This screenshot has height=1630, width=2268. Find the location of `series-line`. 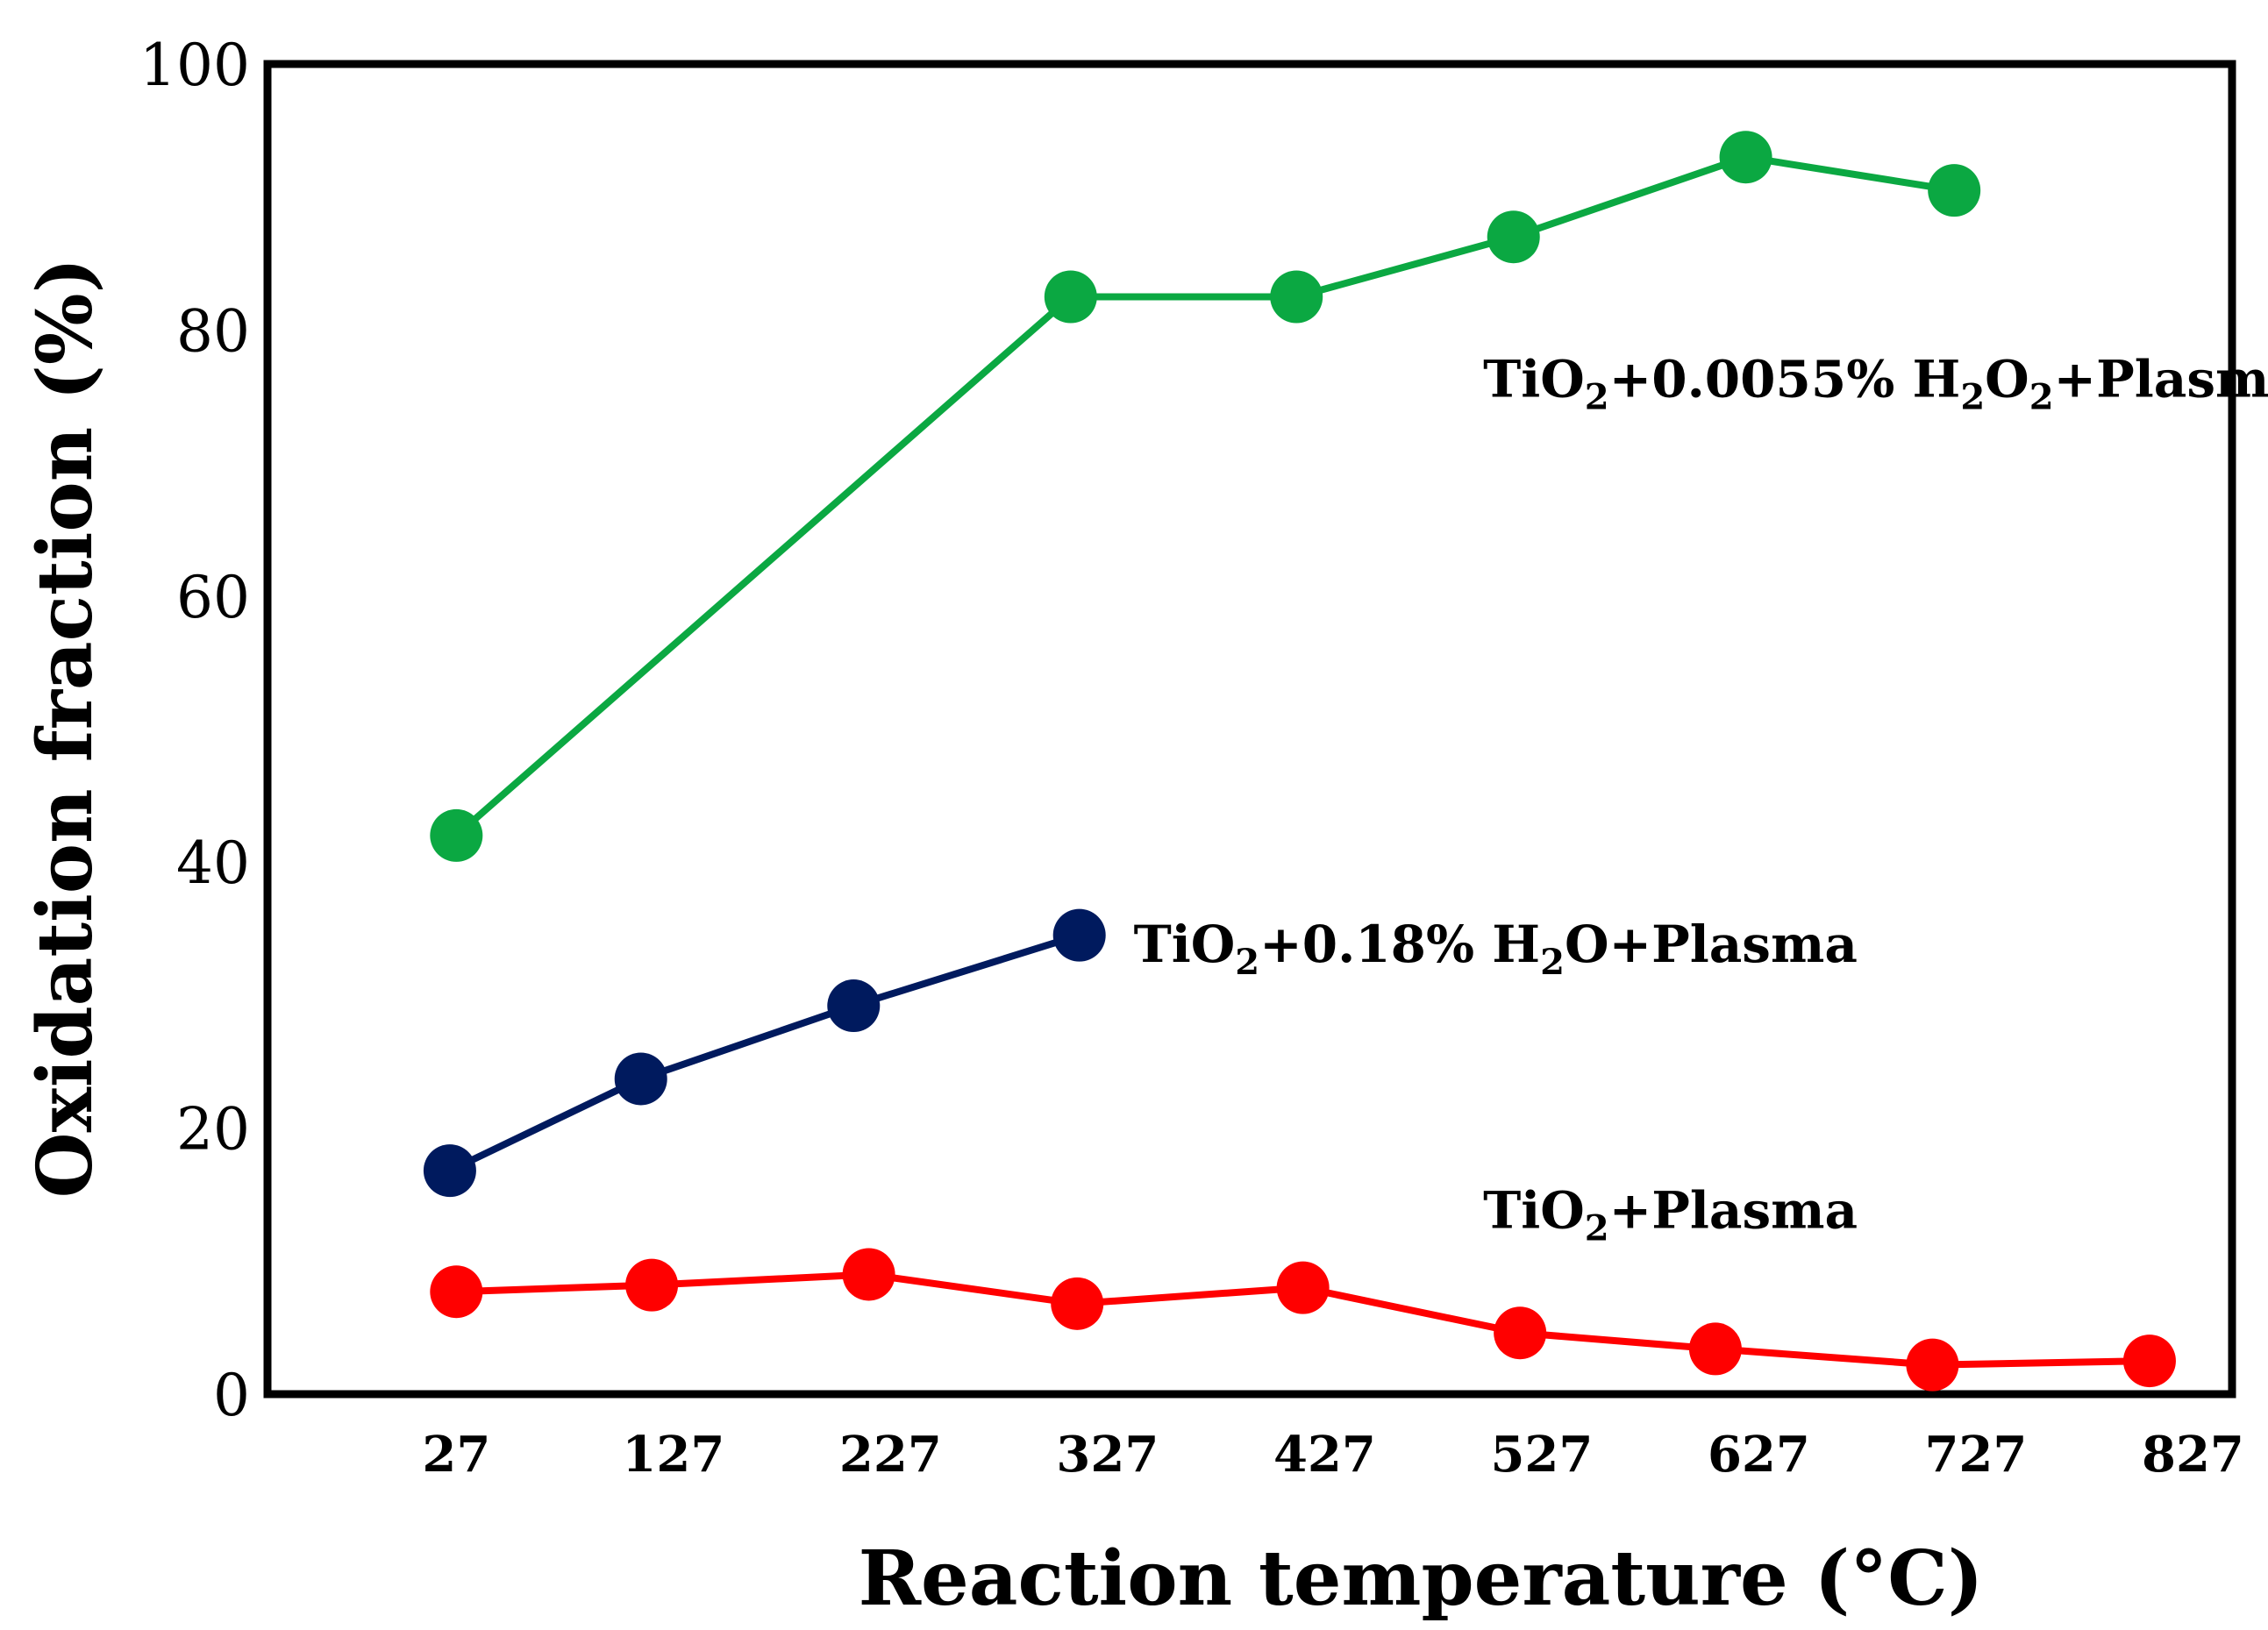

series-line is located at coordinates (764, 1053).